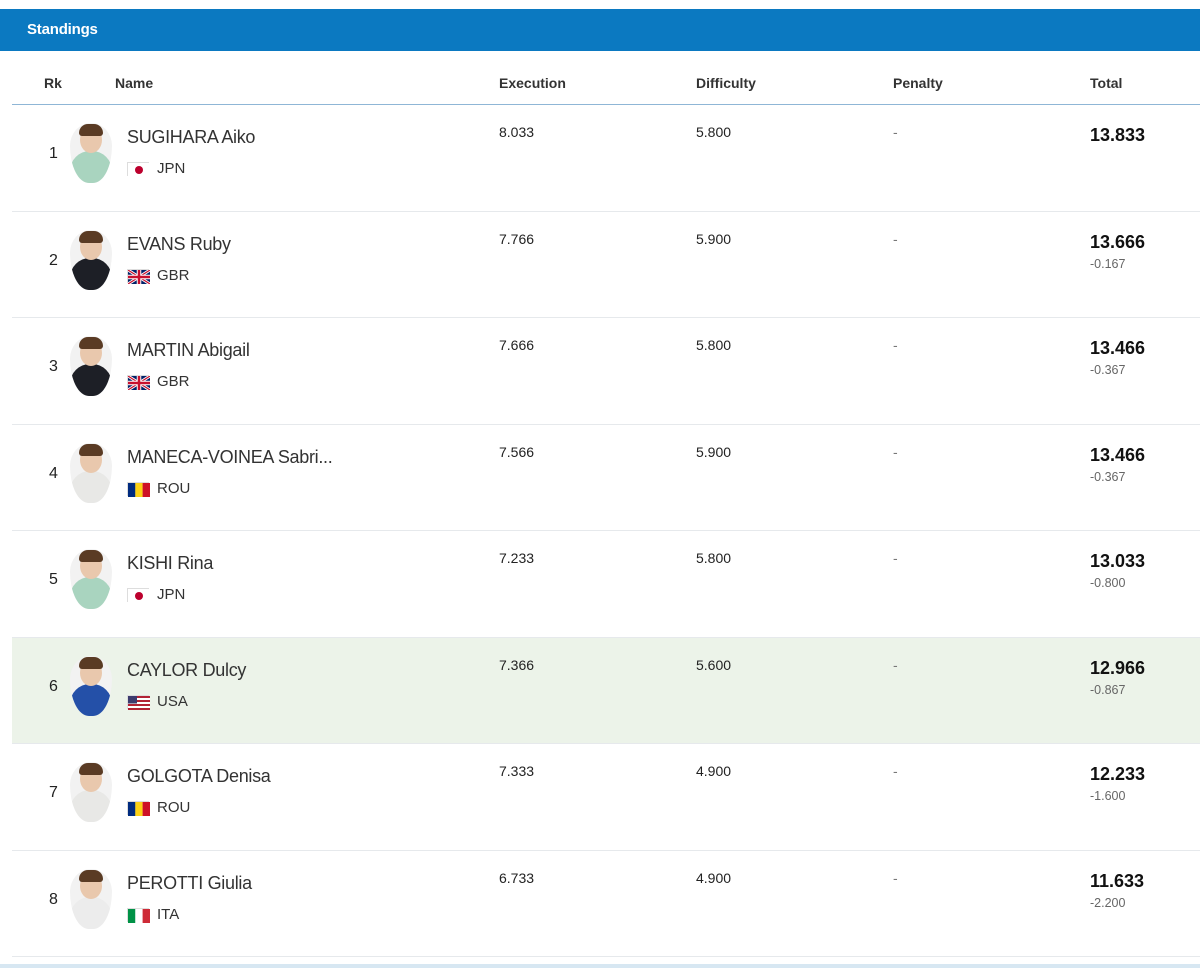 The image size is (1200, 968). I want to click on table-row: 1 SUGIHARA Aiko JPN 8.033 5.800 - 13.833, so click(606, 158).